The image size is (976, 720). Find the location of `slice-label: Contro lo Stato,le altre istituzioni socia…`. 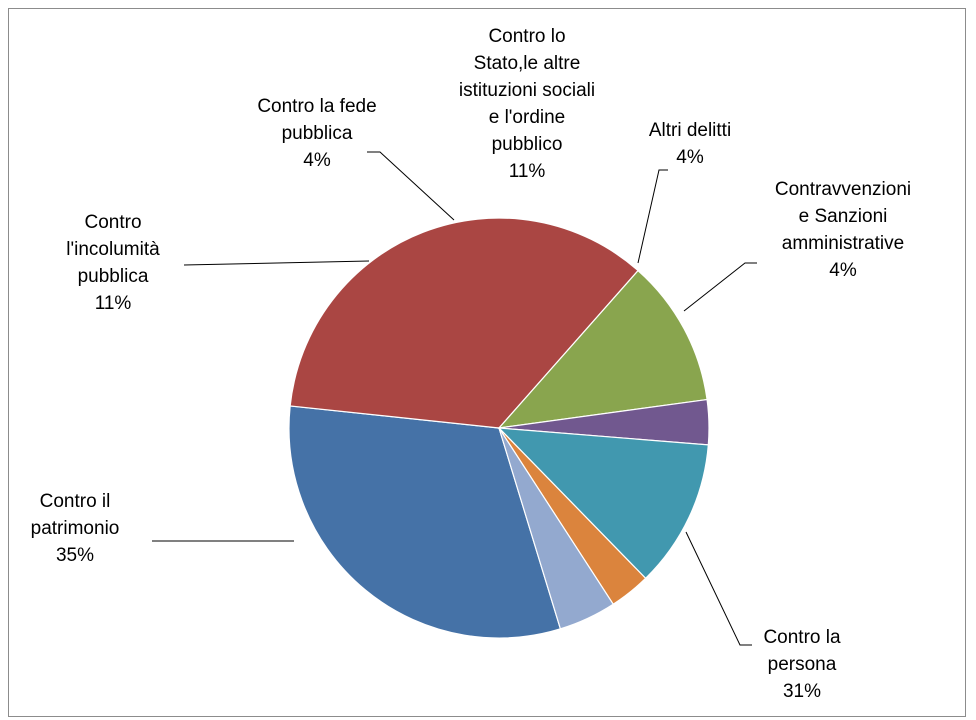

slice-label: Contro lo Stato,le altre istituzioni socia… is located at coordinates (527, 104).